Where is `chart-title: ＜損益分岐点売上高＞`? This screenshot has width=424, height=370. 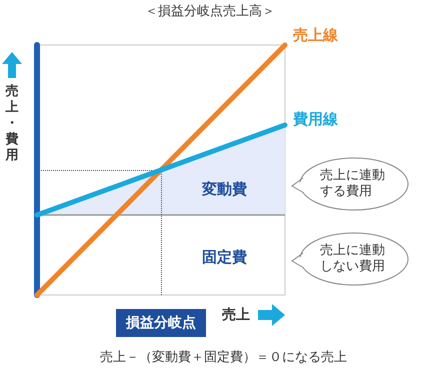 chart-title: ＜損益分岐点売上高＞ is located at coordinates (210, 11).